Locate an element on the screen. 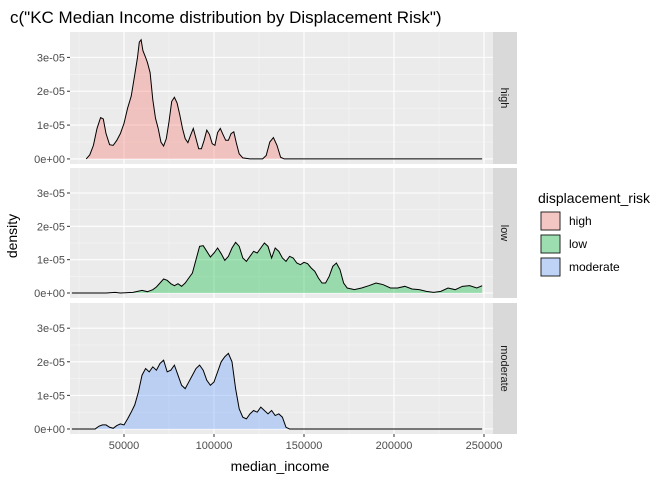 The height and width of the screenshot is (480, 672). density-area-high is located at coordinates (284, 99).